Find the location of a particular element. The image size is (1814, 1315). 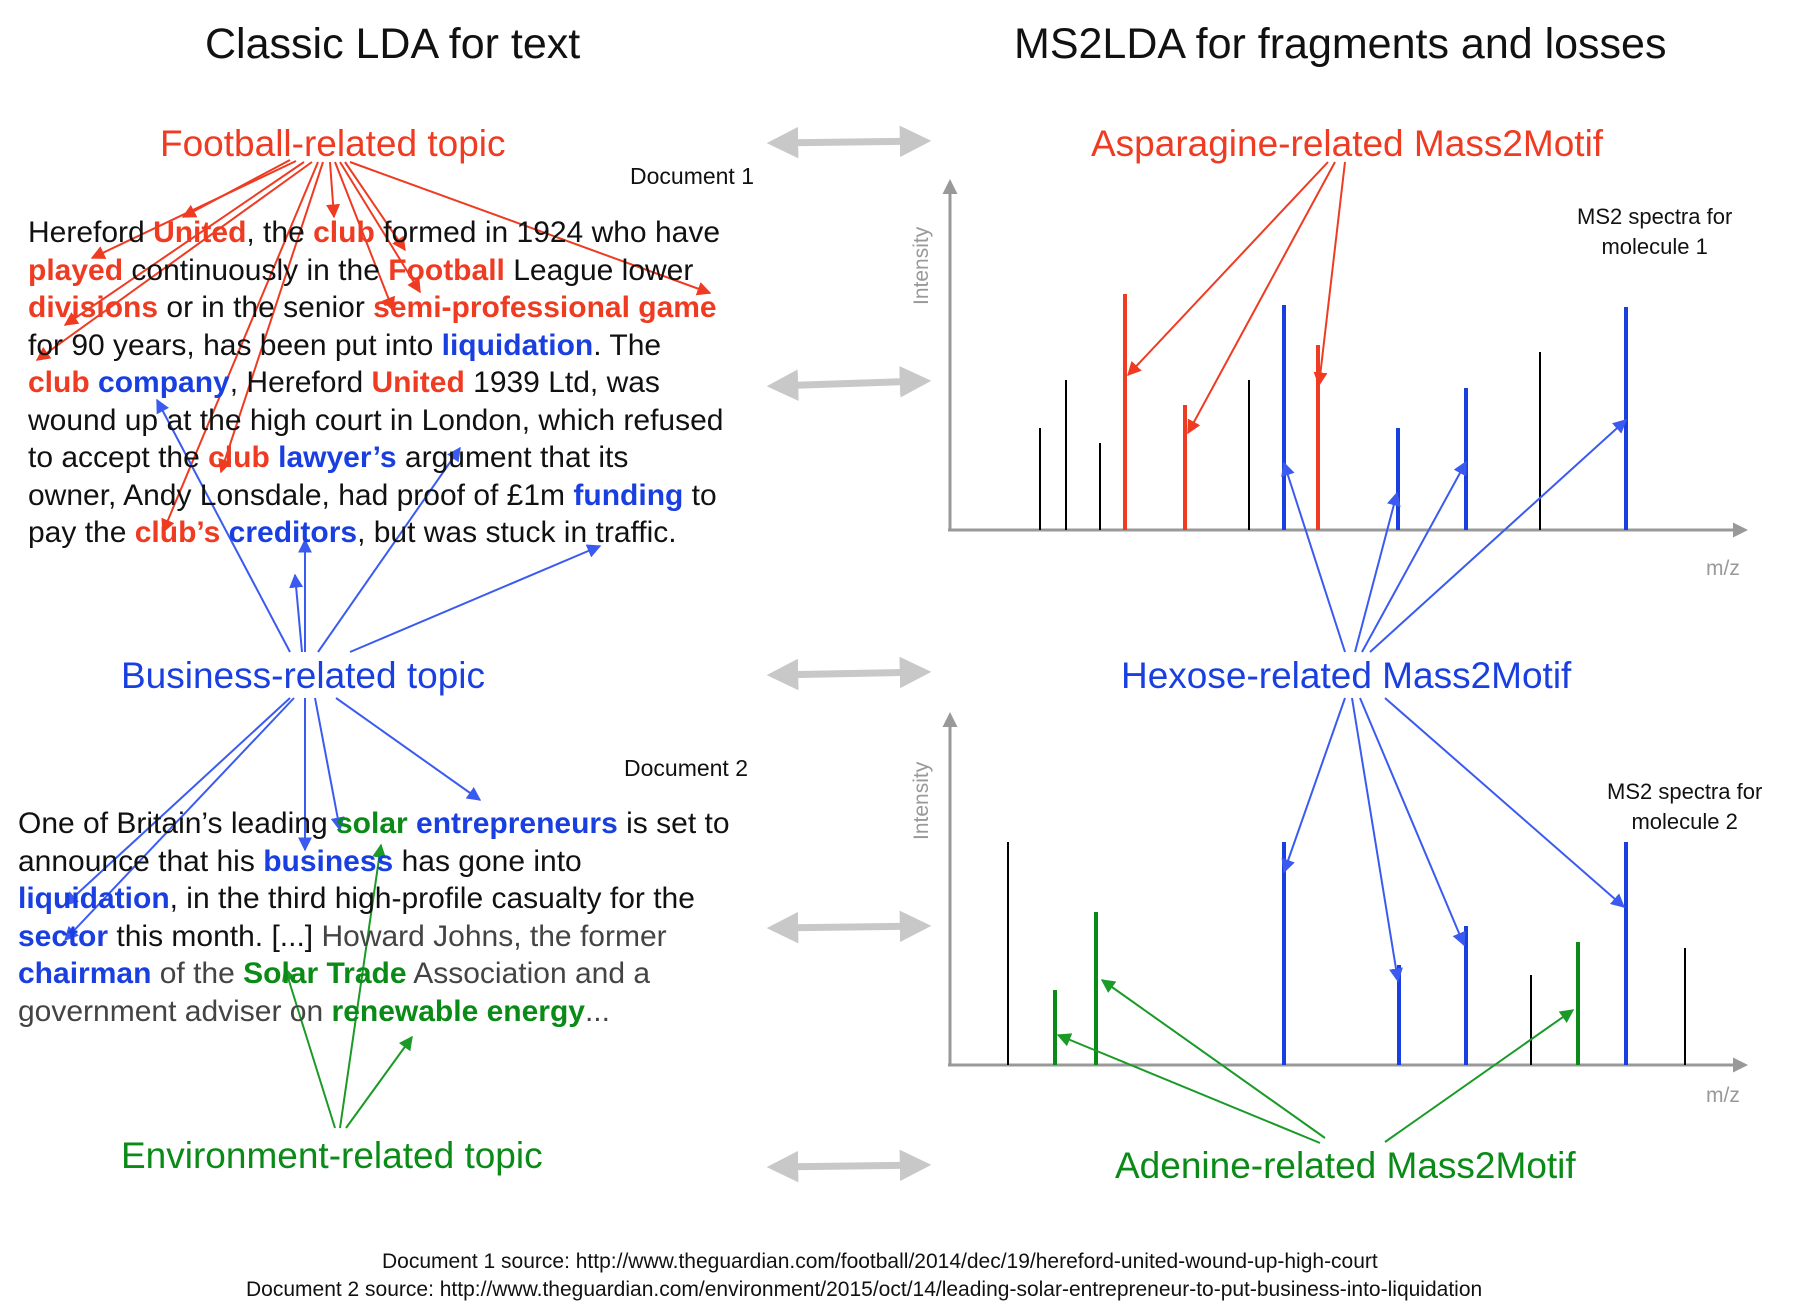

text-segment: Association and a is located at coordinates (528, 973).